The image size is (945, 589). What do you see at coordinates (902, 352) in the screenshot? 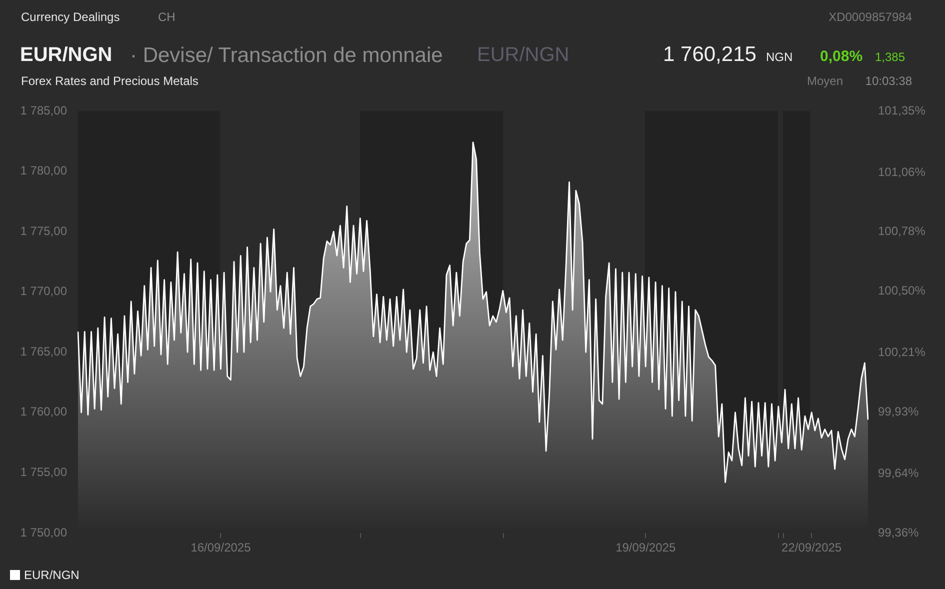
I see `y2-tick-label: 100,21%` at bounding box center [902, 352].